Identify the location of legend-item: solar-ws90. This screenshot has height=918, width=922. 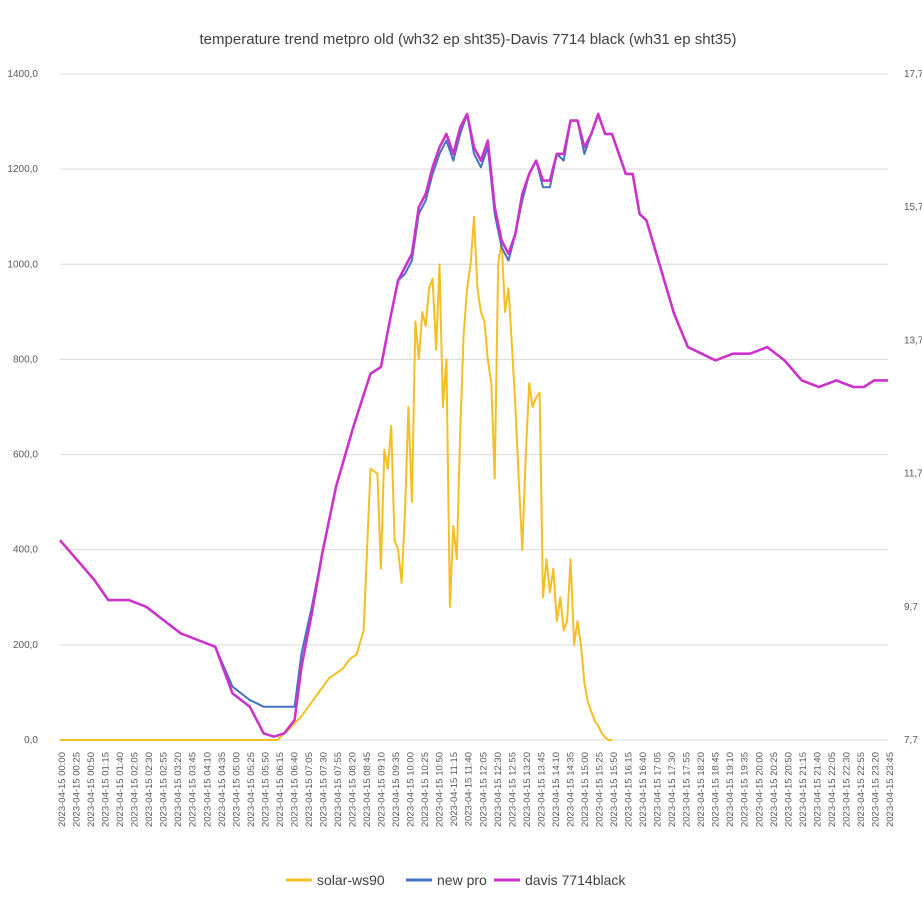
(335, 880).